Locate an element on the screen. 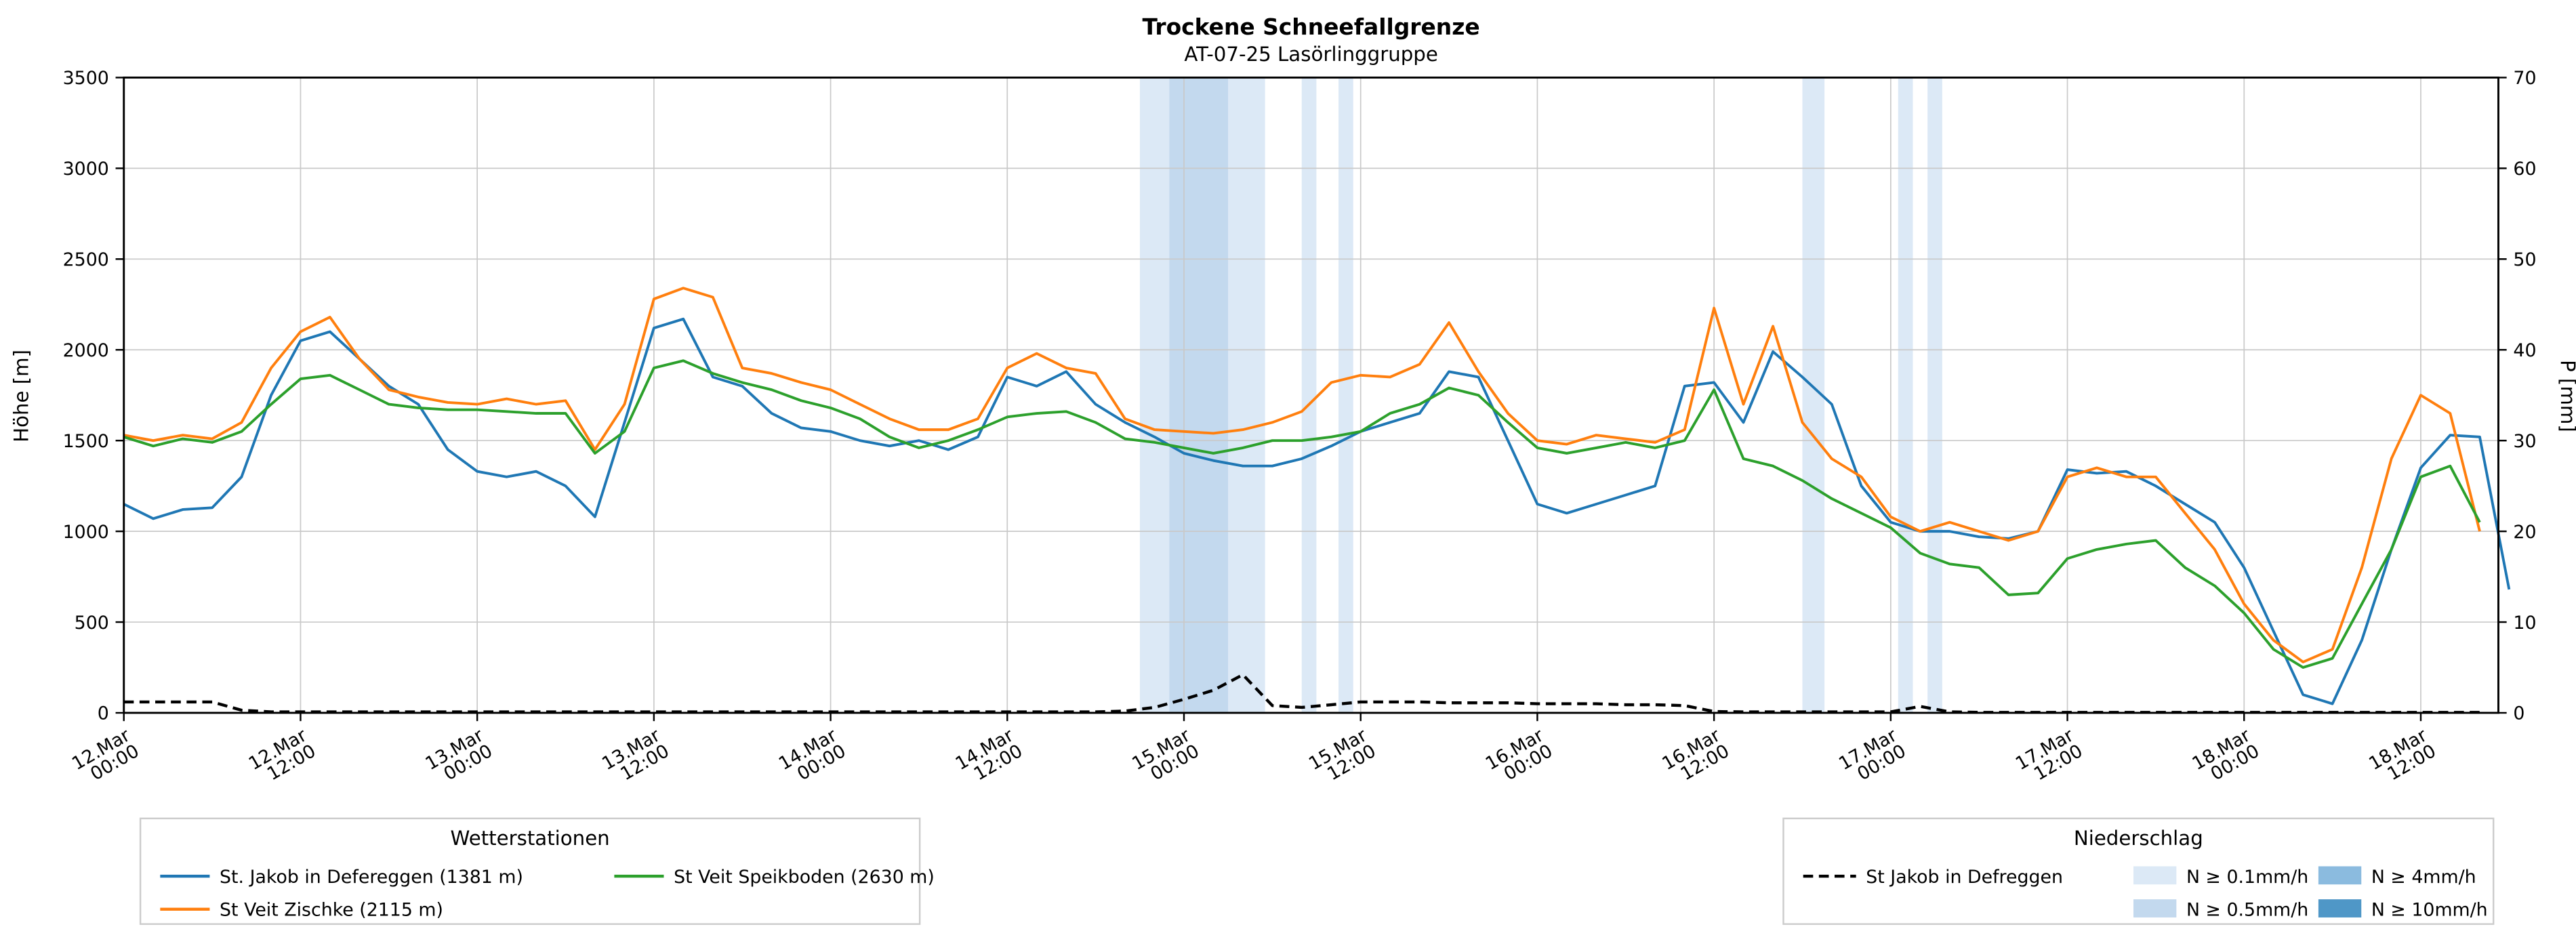 This screenshot has width=2576, height=929. x-tick-label: 15.Mar00:00 is located at coordinates (1165, 757).